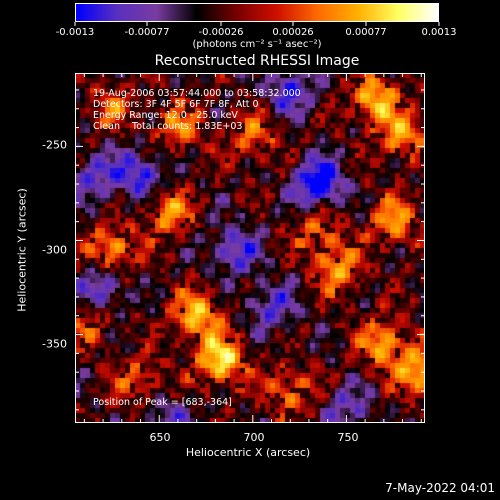 The width and height of the screenshot is (500, 500). What do you see at coordinates (22, 250) in the screenshot?
I see `y-axis-label: Heliocentric Y (arcsec)` at bounding box center [22, 250].